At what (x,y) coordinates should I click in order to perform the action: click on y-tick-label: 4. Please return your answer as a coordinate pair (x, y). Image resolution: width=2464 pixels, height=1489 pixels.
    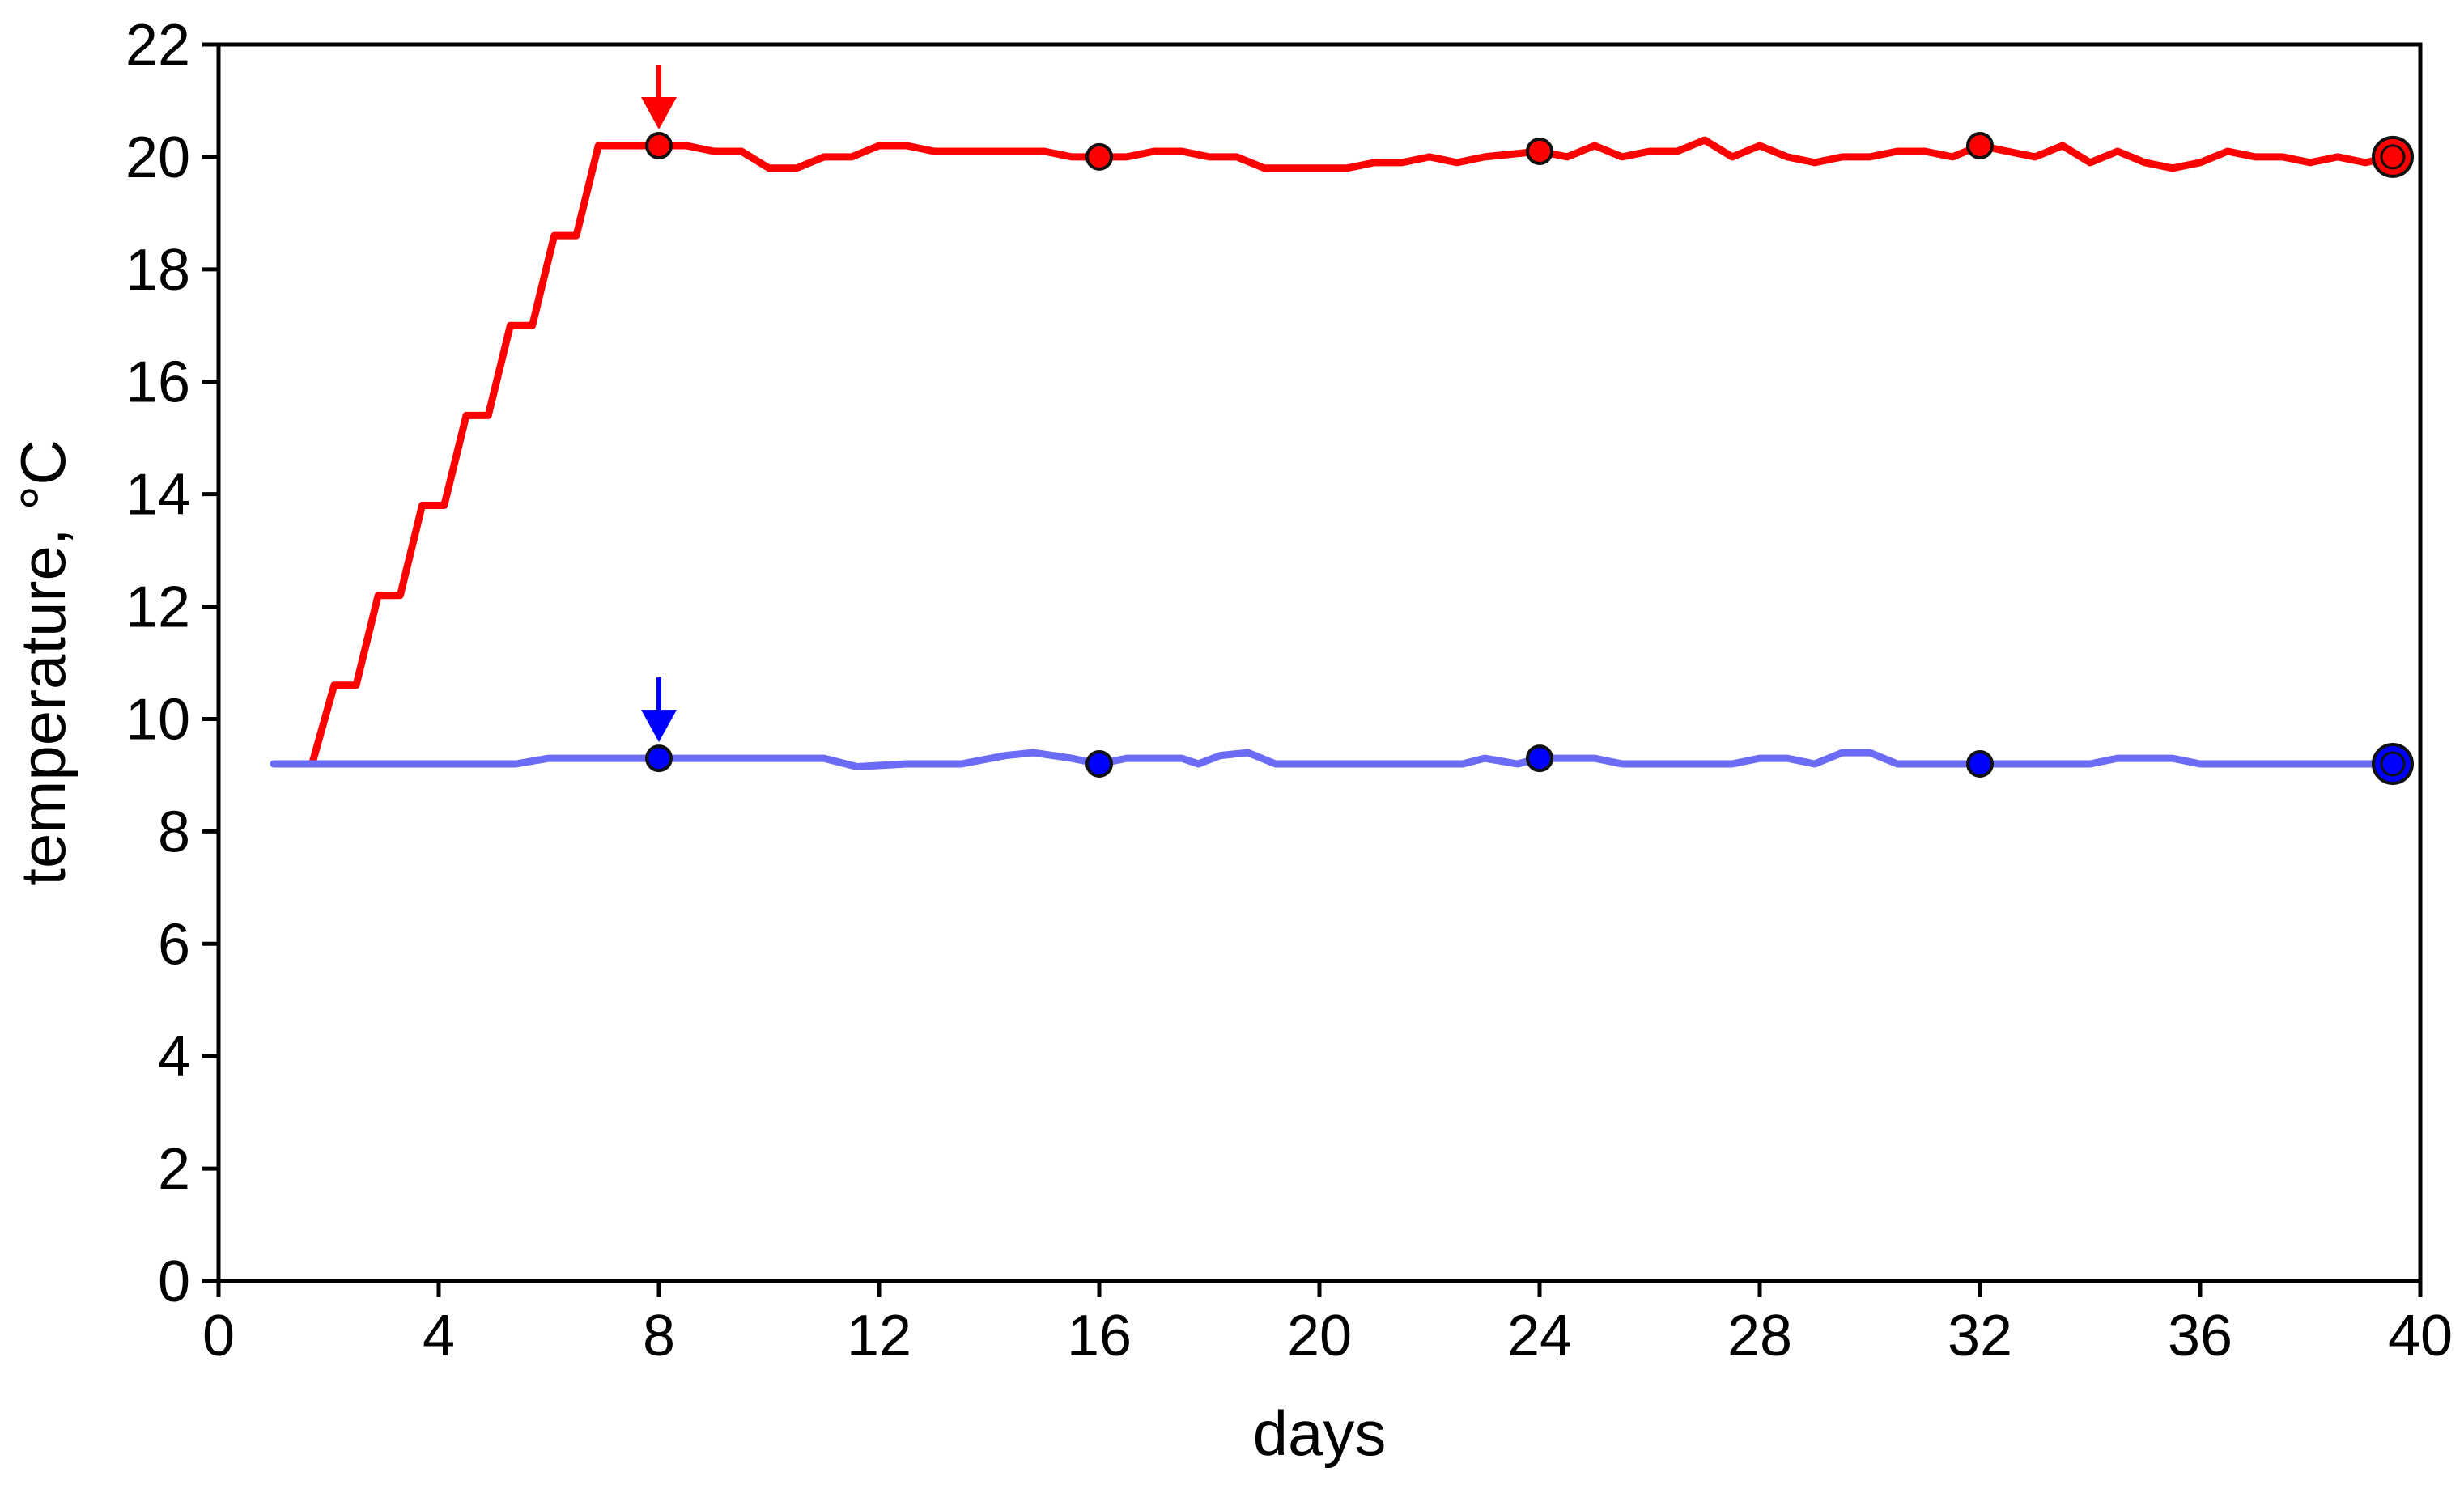
    Looking at the image, I should click on (174, 1056).